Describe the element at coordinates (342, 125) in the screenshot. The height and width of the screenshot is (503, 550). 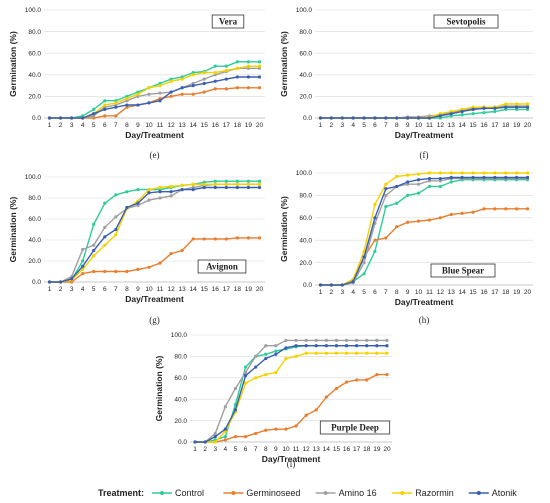
I see `x-tick-label: 3` at that location.